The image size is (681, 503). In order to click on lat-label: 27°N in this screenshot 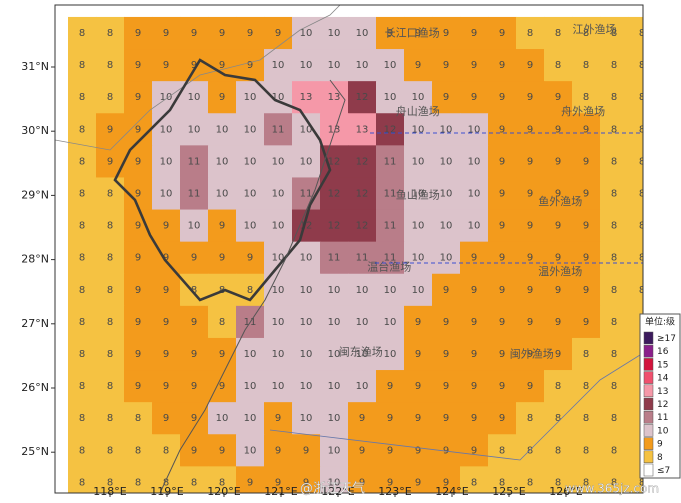, I will do `click(35, 323)`.